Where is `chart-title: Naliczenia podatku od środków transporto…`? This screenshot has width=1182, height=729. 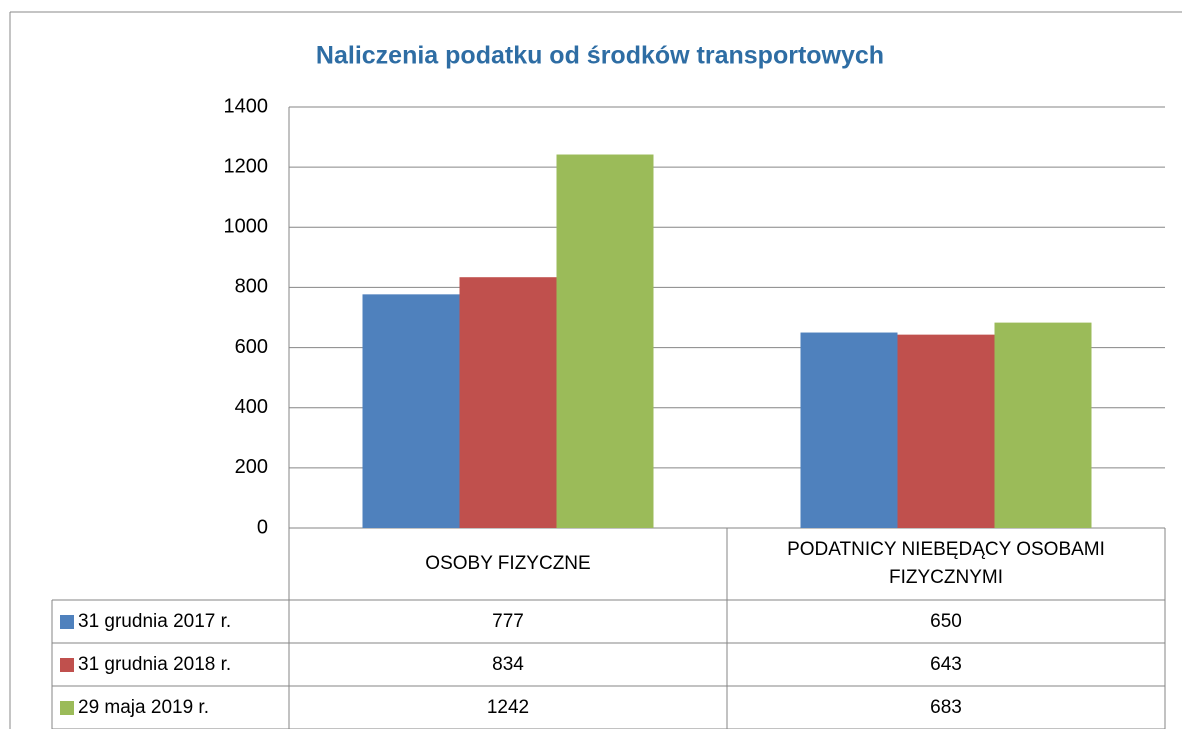
chart-title: Naliczenia podatku od środków transporto… is located at coordinates (600, 56).